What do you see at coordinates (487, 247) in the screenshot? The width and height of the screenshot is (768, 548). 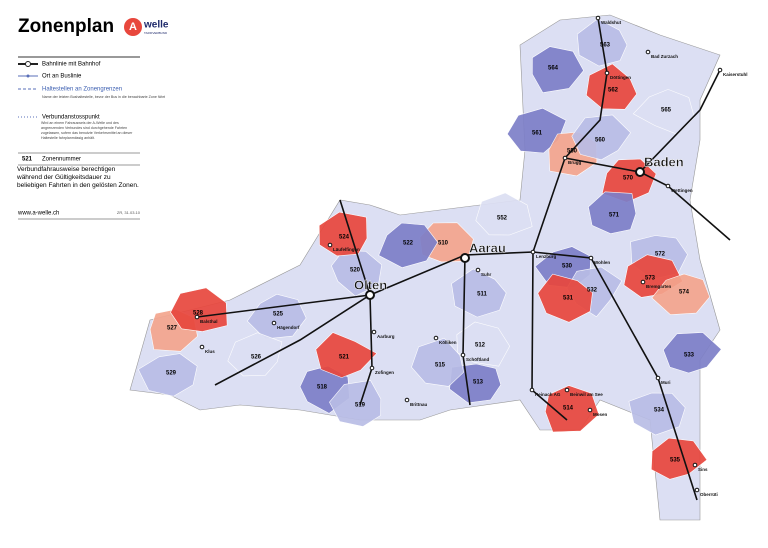 I see `city-label: Aarau` at bounding box center [487, 247].